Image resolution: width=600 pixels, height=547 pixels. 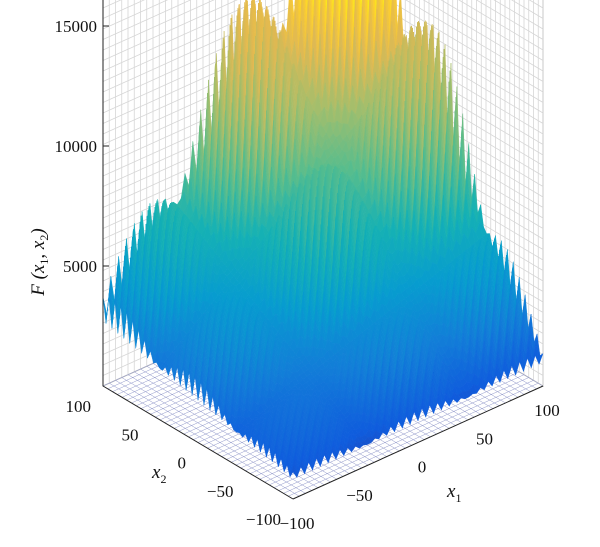 What do you see at coordinates (220, 491) in the screenshot?
I see `y-tick-label: −50` at bounding box center [220, 491].